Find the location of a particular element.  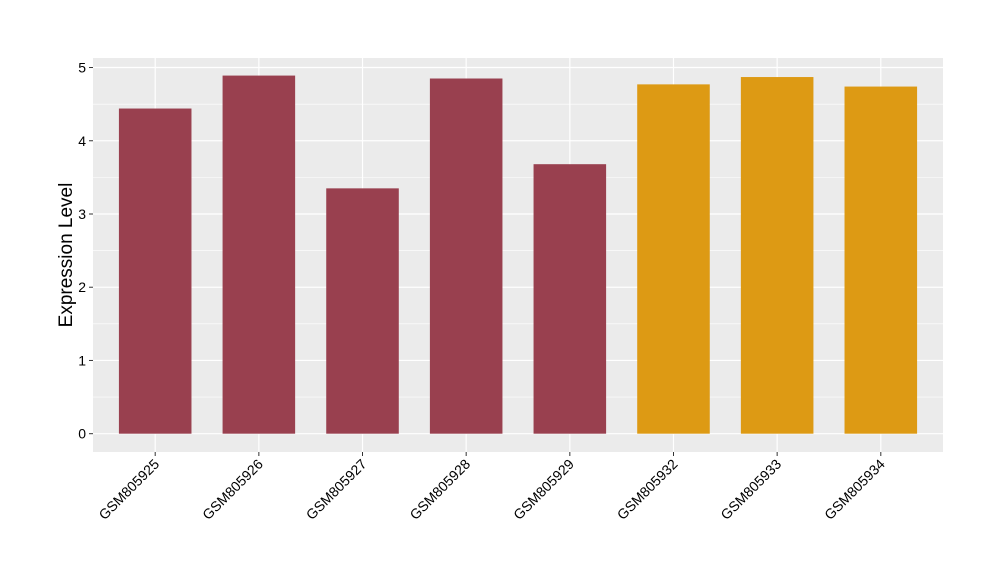

bar-GSM805933 is located at coordinates (777, 255).